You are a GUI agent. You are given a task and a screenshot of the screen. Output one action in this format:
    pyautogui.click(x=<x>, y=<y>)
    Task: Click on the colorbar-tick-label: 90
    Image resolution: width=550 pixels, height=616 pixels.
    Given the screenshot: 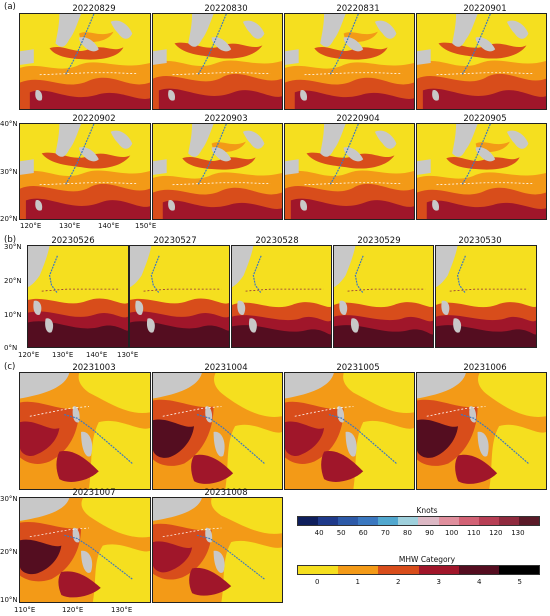 What is the action you would take?
    pyautogui.click(x=429, y=533)
    